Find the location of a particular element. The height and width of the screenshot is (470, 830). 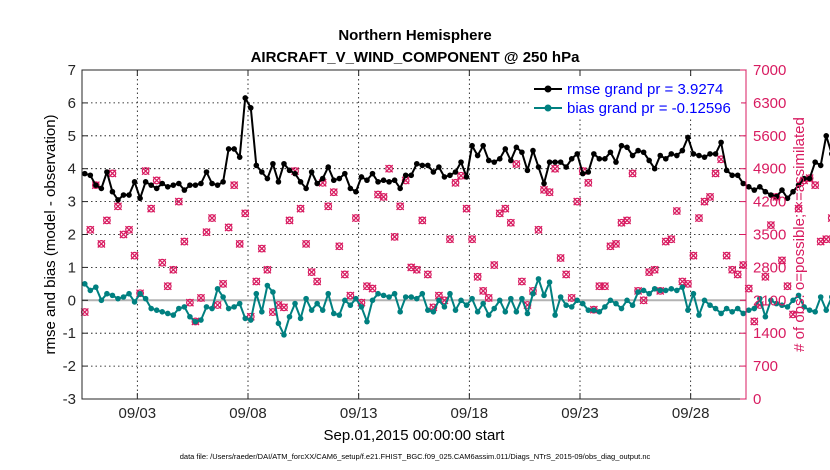

legend-bias-label: bias grand pr = -0.12596 is located at coordinates (649, 108).